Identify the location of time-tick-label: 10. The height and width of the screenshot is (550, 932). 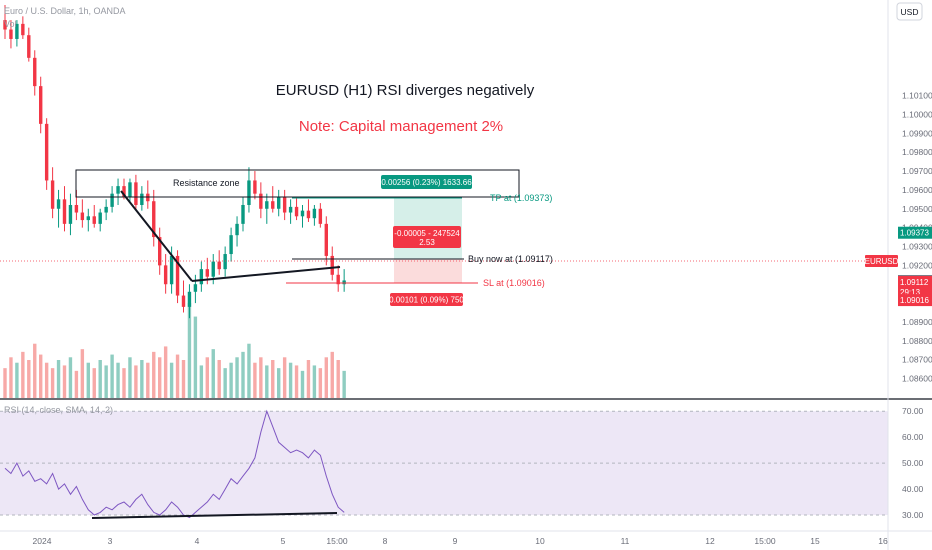
(540, 541).